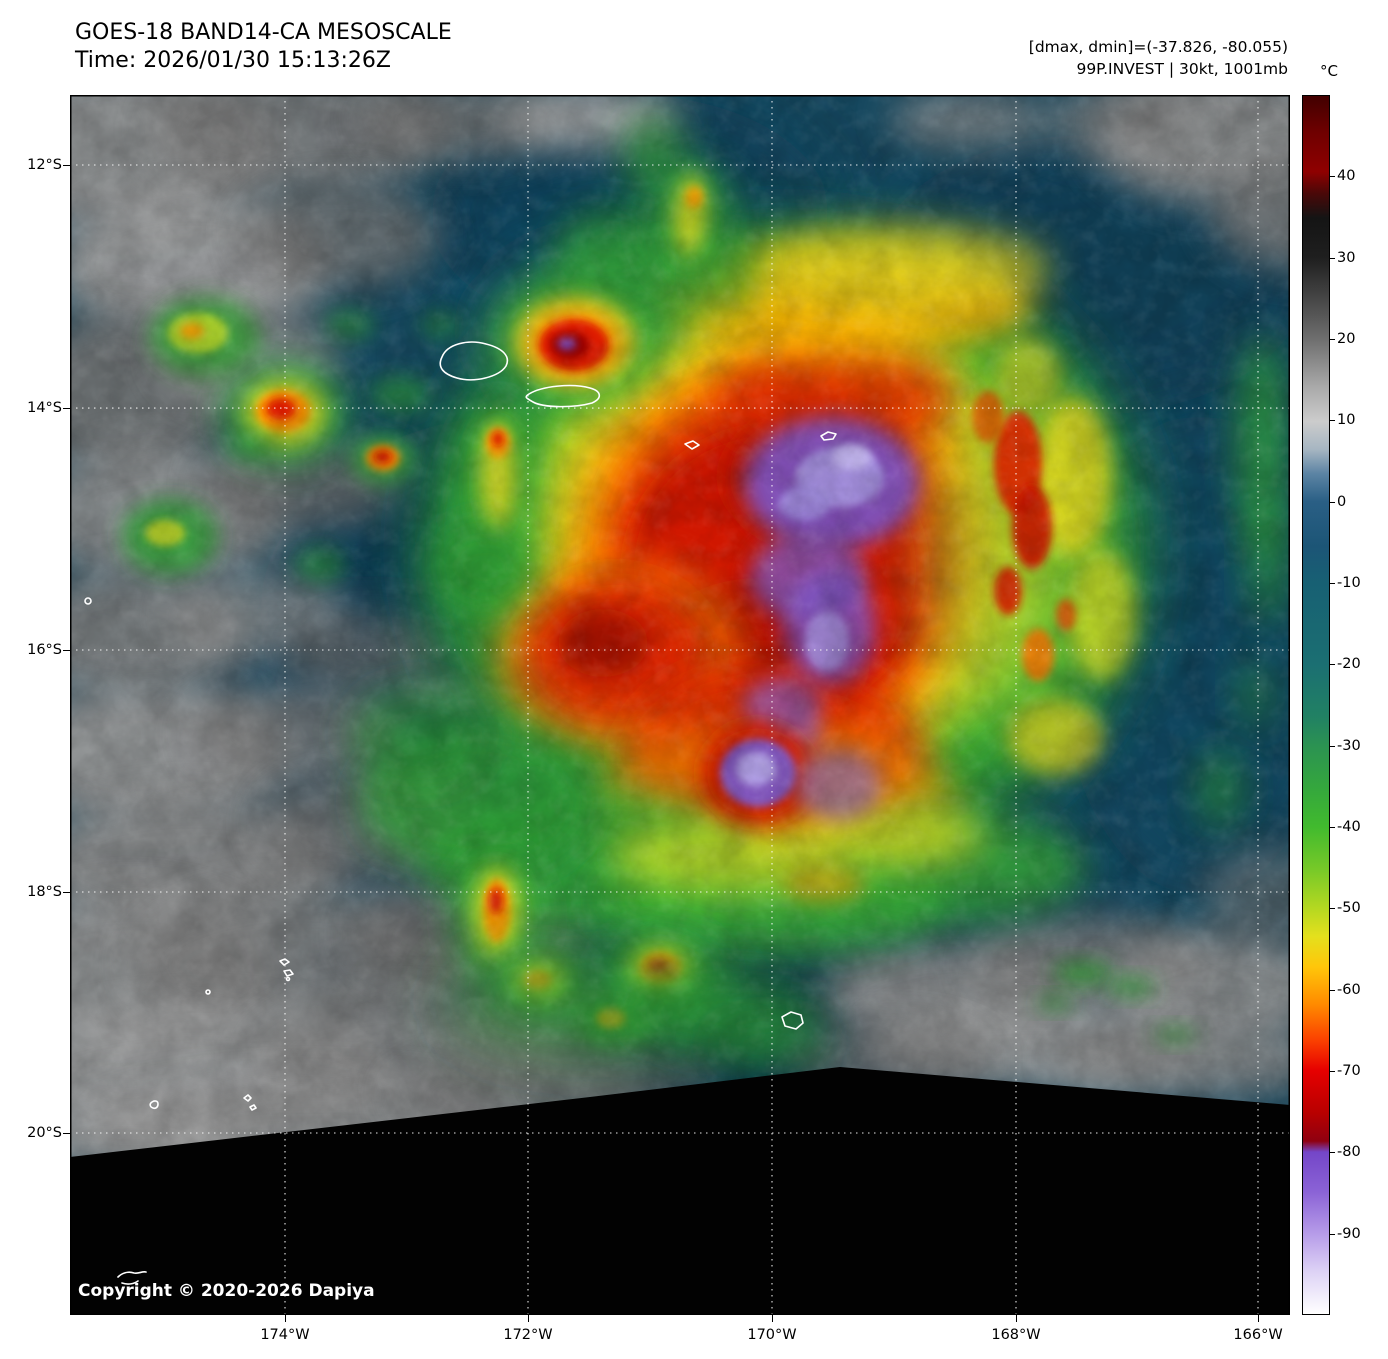 The width and height of the screenshot is (1388, 1359). I want to click on colorbar-tick-label: -20, so click(1349, 664).